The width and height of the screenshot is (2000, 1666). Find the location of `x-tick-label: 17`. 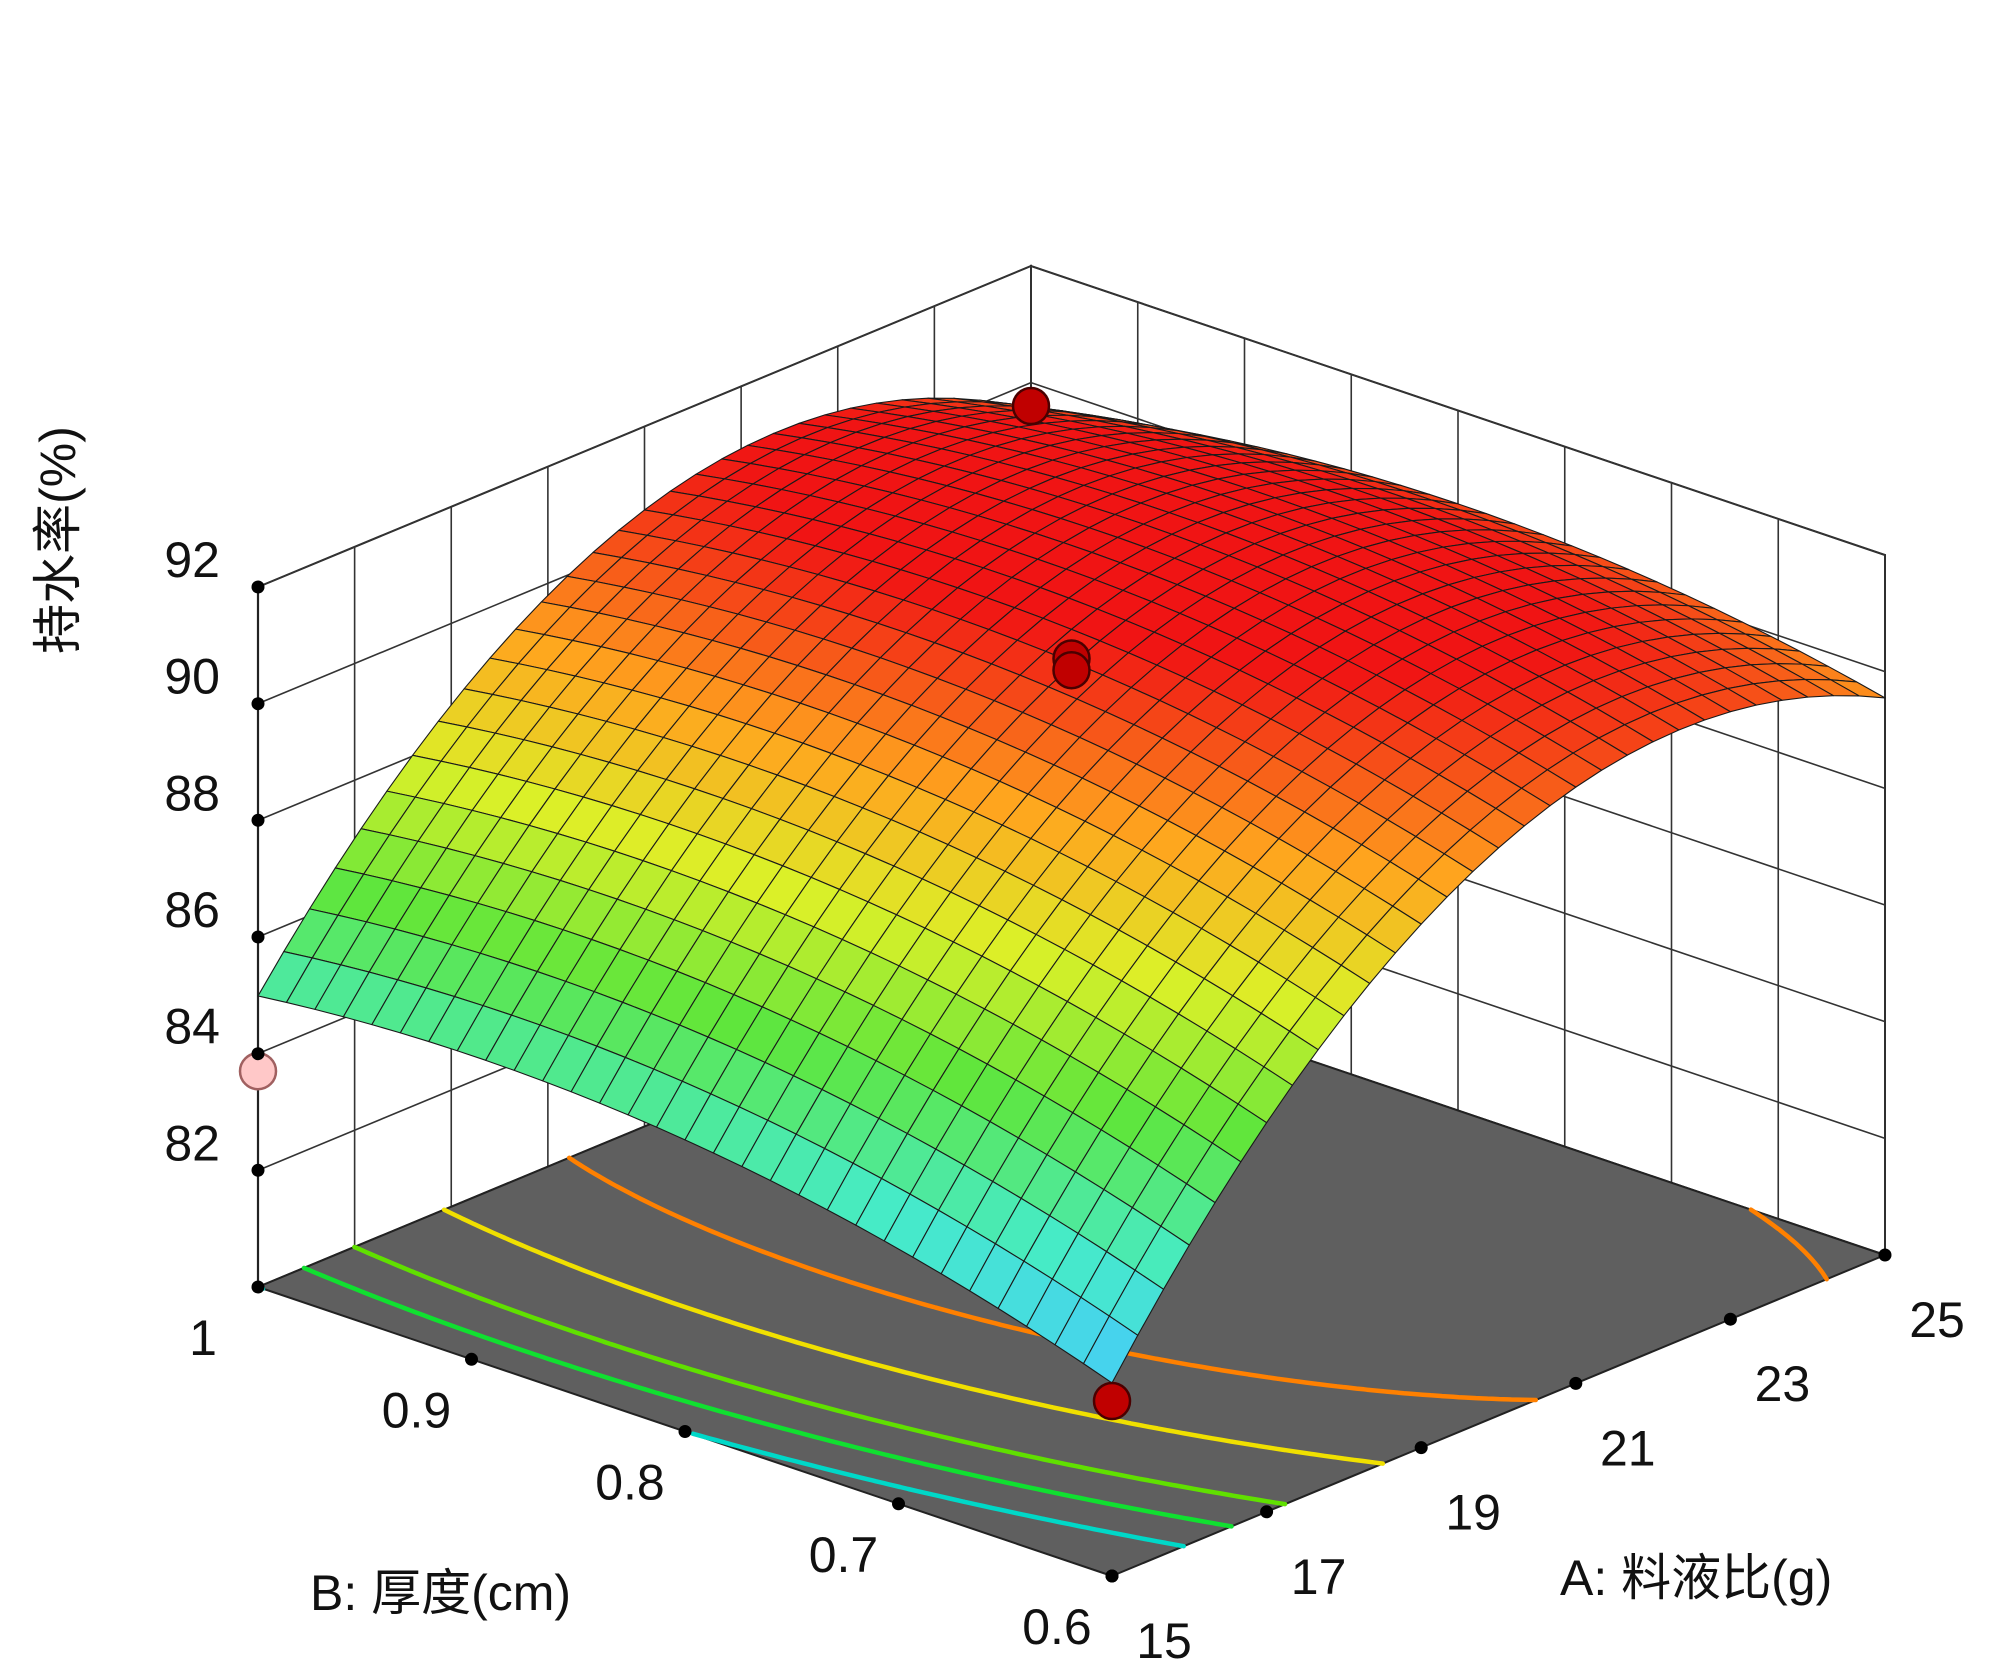

x-tick-label: 17 is located at coordinates (1319, 1577).